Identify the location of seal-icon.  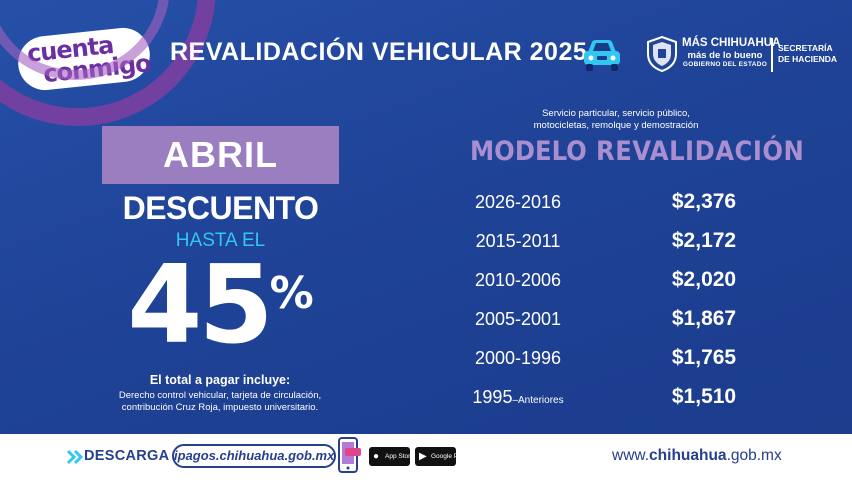
(662, 54).